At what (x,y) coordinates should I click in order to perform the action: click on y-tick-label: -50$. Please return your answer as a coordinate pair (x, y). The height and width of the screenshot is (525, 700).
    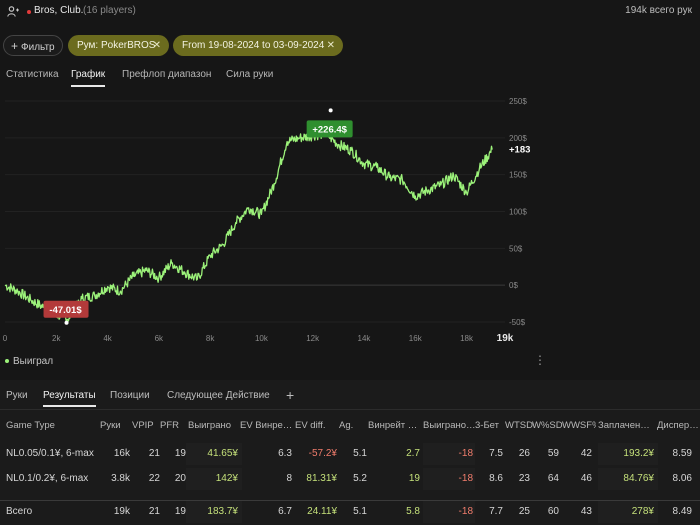
    Looking at the image, I should click on (517, 322).